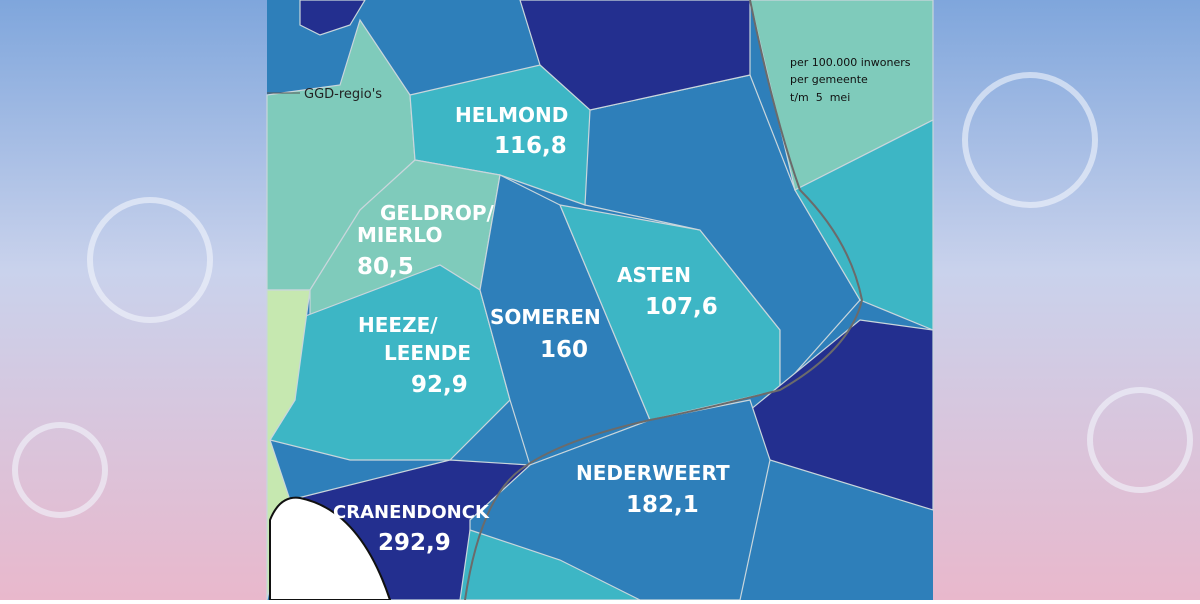 Image resolution: width=1200 pixels, height=604 pixels. What do you see at coordinates (330, 548) in the screenshot?
I see `white-area` at bounding box center [330, 548].